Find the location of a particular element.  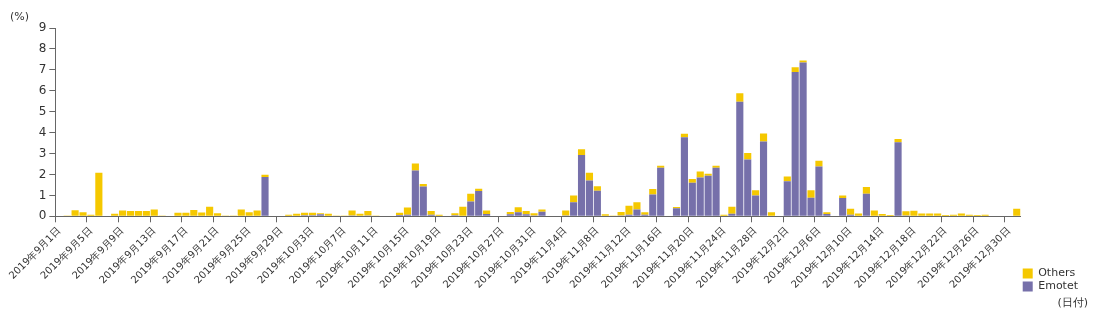

y-tick-label: 8 is located at coordinates (42, 48).